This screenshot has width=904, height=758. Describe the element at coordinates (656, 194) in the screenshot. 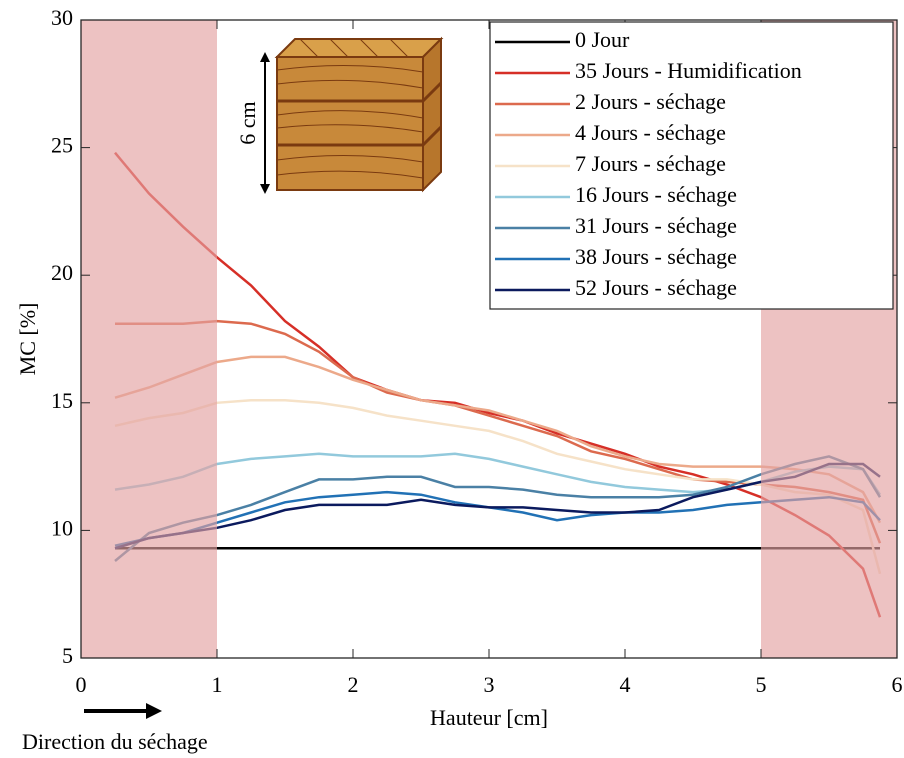

I see `legend-label: 16 Jours - séchage` at that location.